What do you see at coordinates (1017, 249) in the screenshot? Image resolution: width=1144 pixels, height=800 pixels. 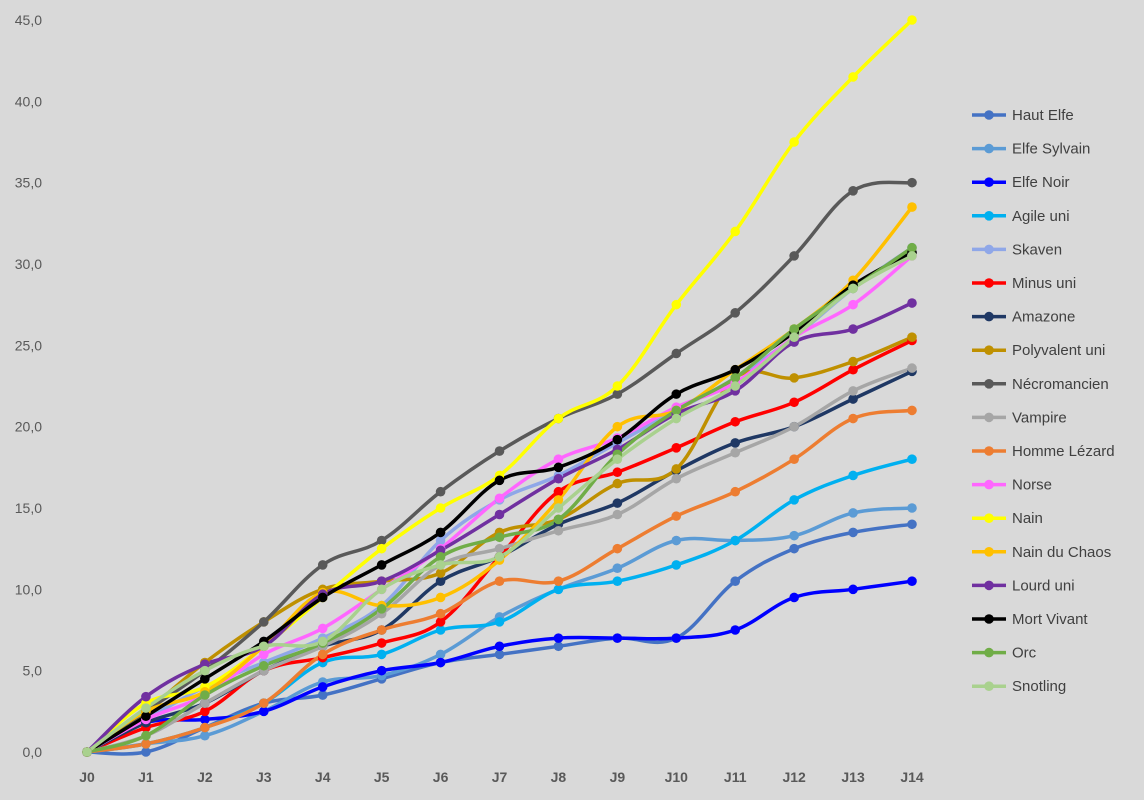 I see `legend-item: Skaven` at bounding box center [1017, 249].